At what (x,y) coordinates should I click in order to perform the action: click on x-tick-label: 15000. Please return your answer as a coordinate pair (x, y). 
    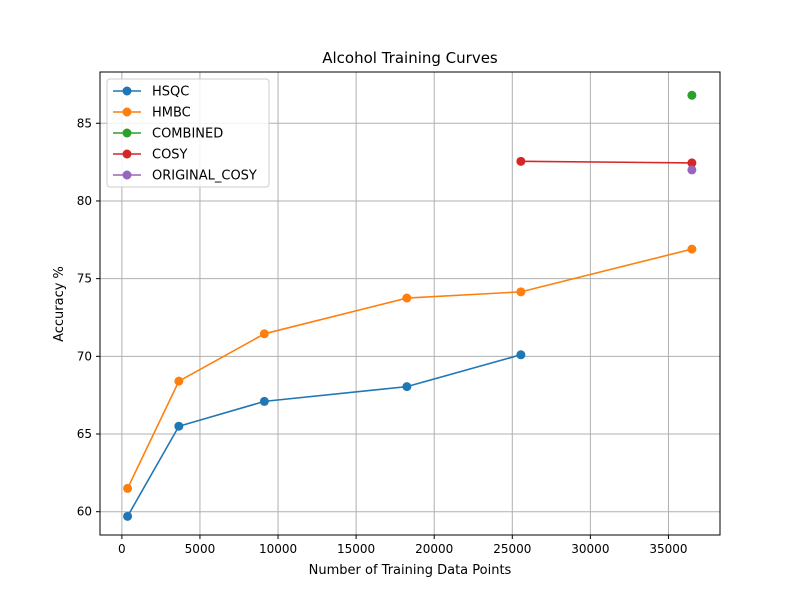
    Looking at the image, I should click on (356, 549).